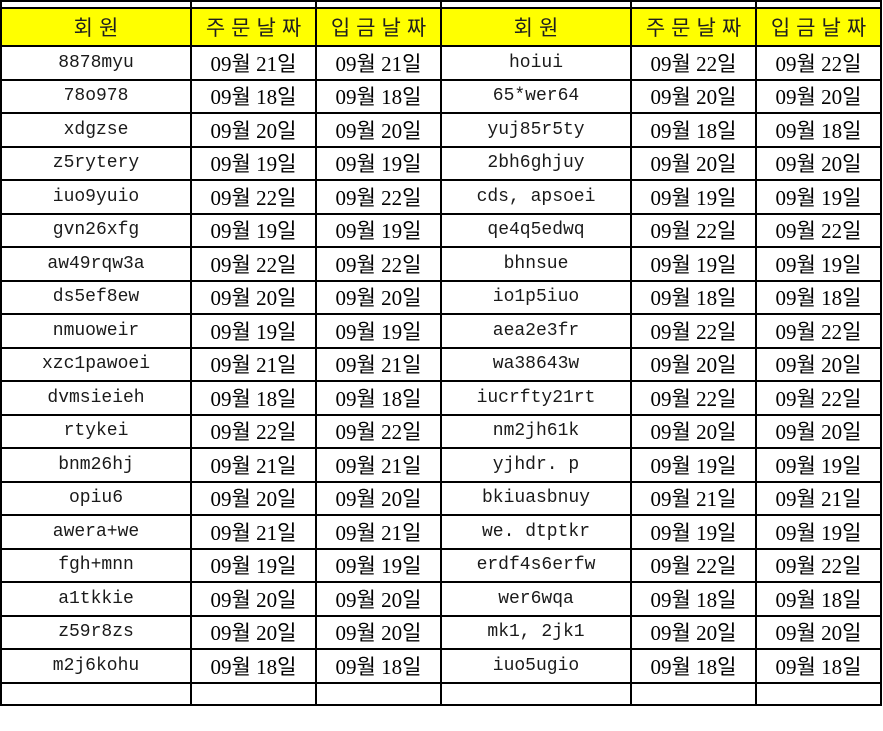  I want to click on member-cell: nm2jh61k, so click(536, 431).